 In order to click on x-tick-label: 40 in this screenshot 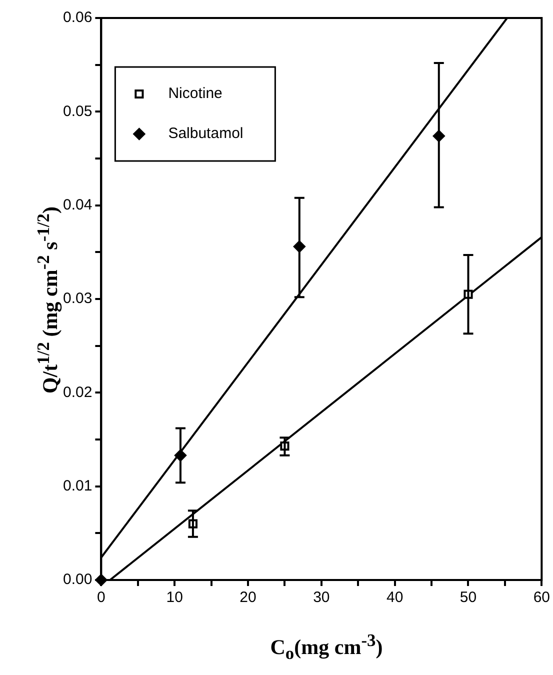, I will do `click(395, 597)`.